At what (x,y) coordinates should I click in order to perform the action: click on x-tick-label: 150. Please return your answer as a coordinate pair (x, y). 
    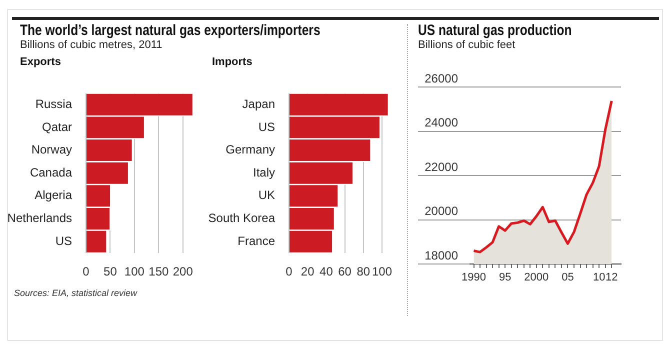
    Looking at the image, I should click on (158, 271).